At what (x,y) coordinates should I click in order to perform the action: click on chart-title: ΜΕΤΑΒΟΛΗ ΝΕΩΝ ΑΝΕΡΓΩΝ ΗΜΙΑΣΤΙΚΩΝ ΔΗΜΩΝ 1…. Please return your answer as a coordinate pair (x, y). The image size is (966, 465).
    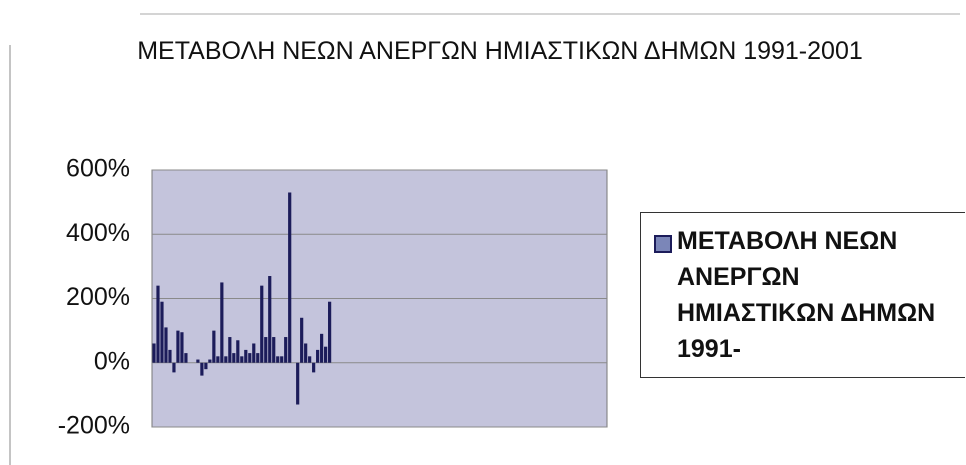
    Looking at the image, I should click on (500, 51).